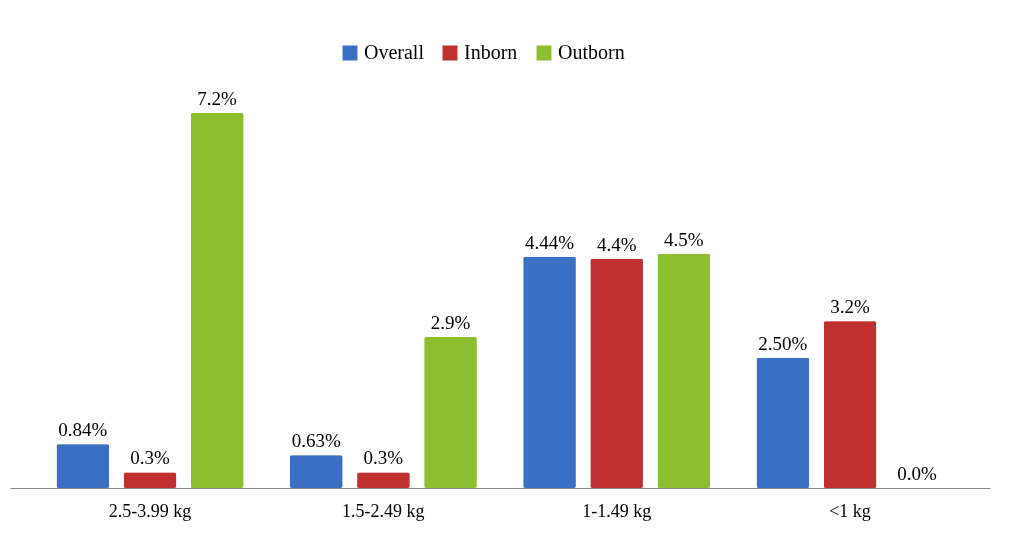  Describe the element at coordinates (83, 430) in the screenshot. I see `data-label: 0.84%` at that location.